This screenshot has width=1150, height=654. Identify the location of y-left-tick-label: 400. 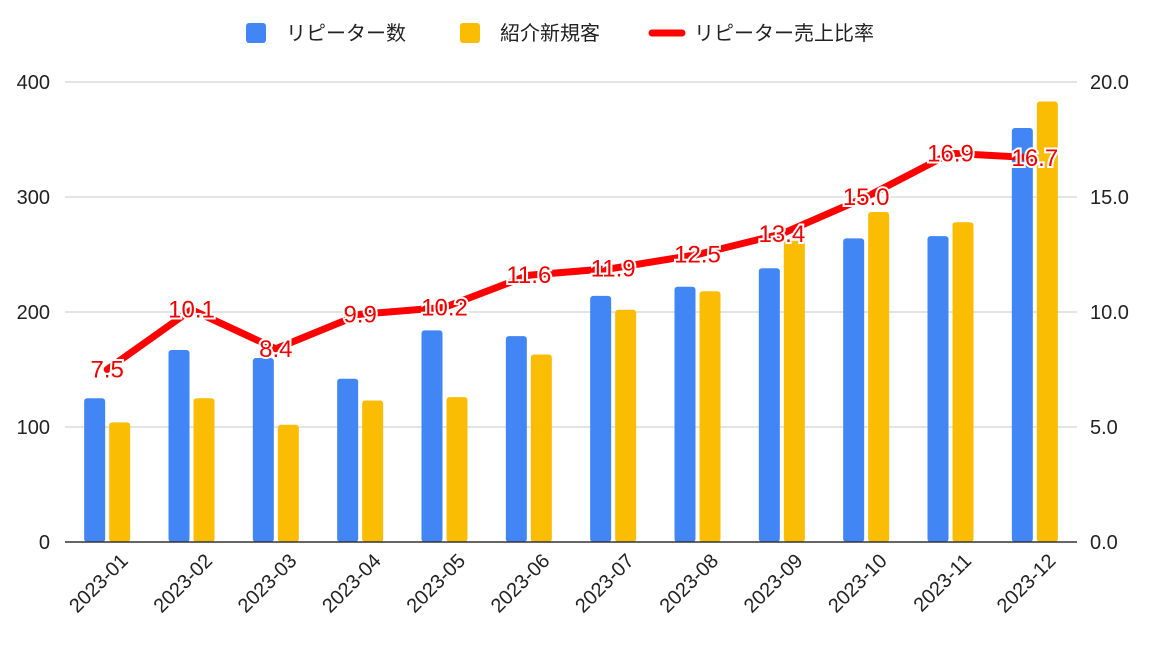
(33, 83).